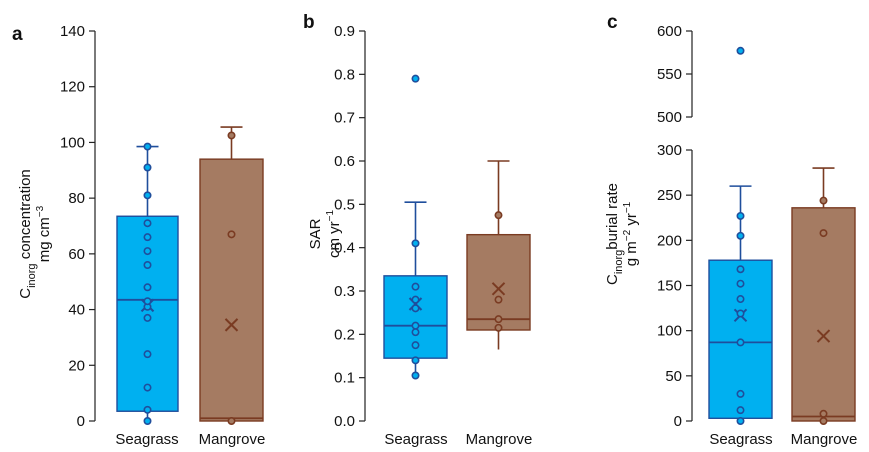  I want to click on y-tick-label: 0.2, so click(344, 334).